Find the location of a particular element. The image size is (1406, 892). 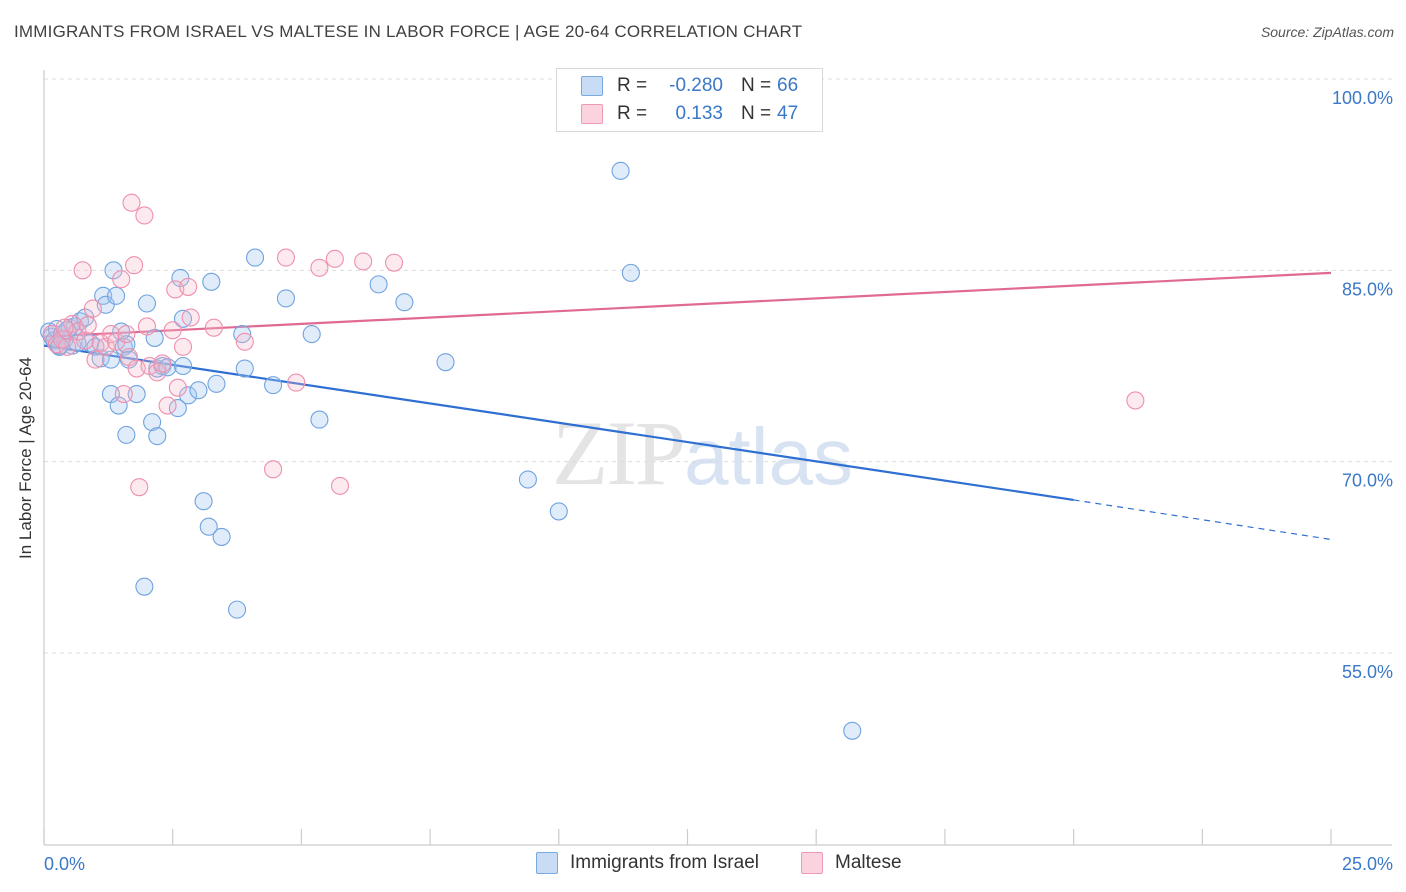

legend-item-maltese: Maltese is located at coordinates (851, 863).